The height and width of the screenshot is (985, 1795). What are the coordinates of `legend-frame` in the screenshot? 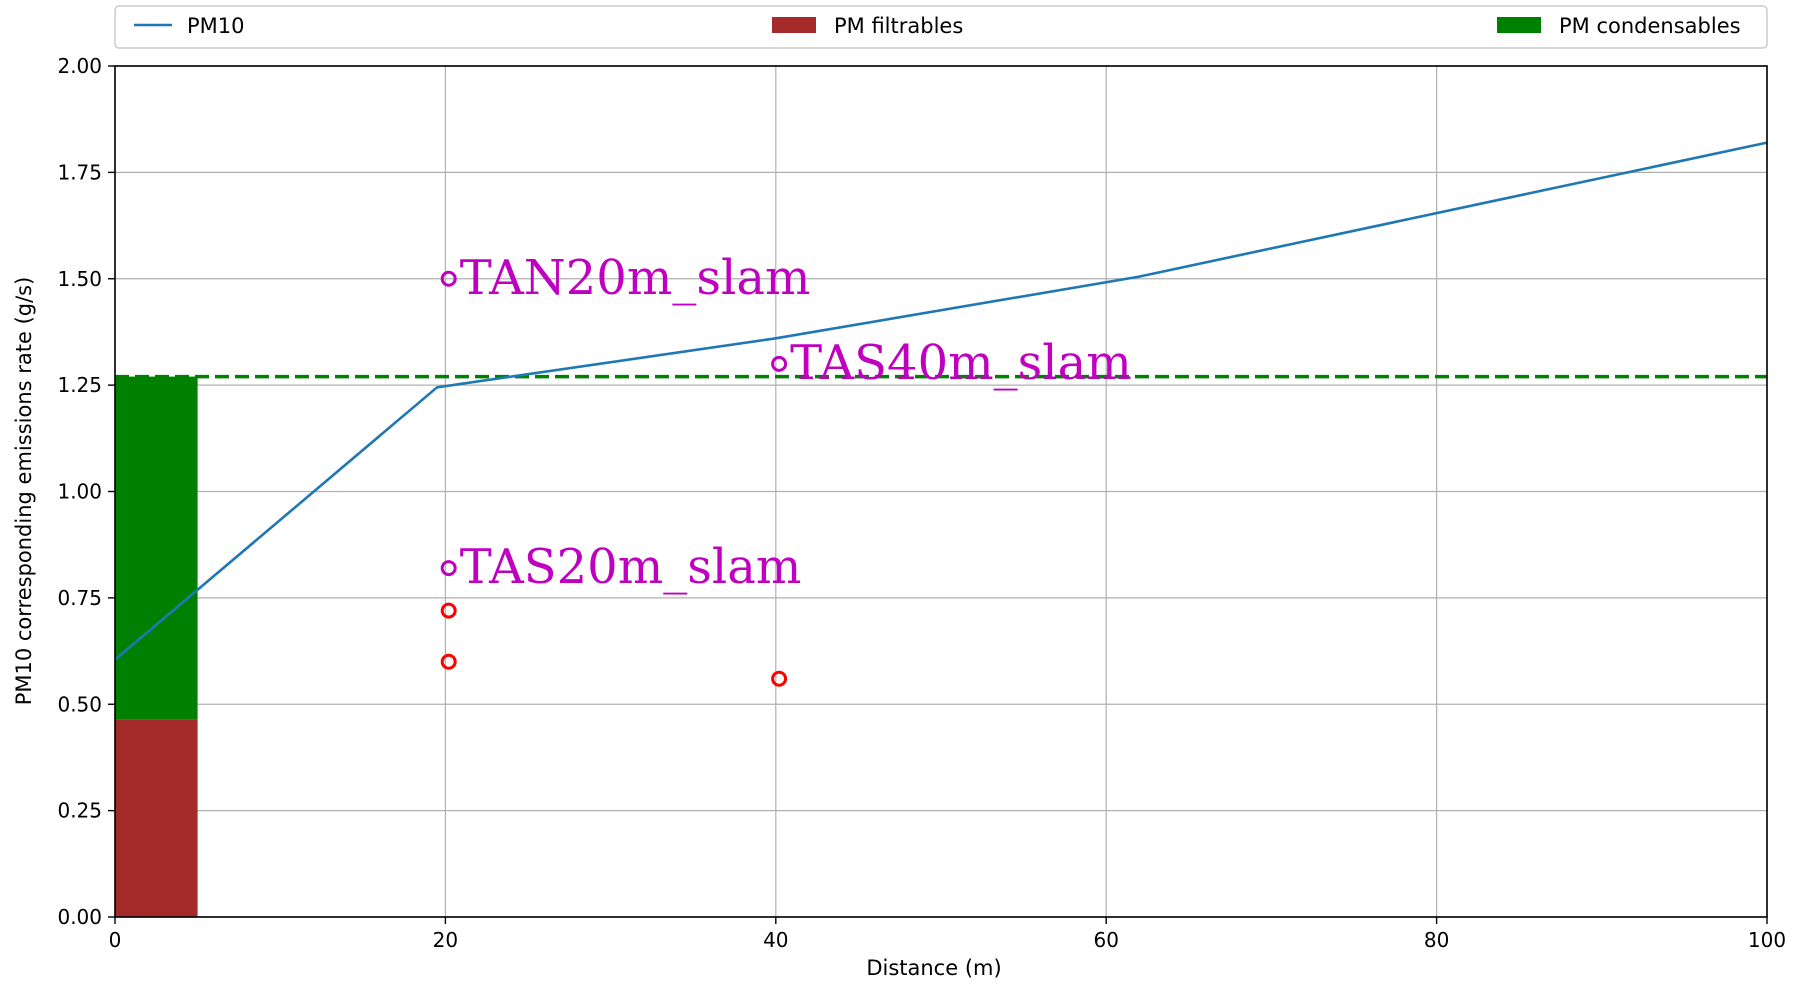 It's located at (941, 27).